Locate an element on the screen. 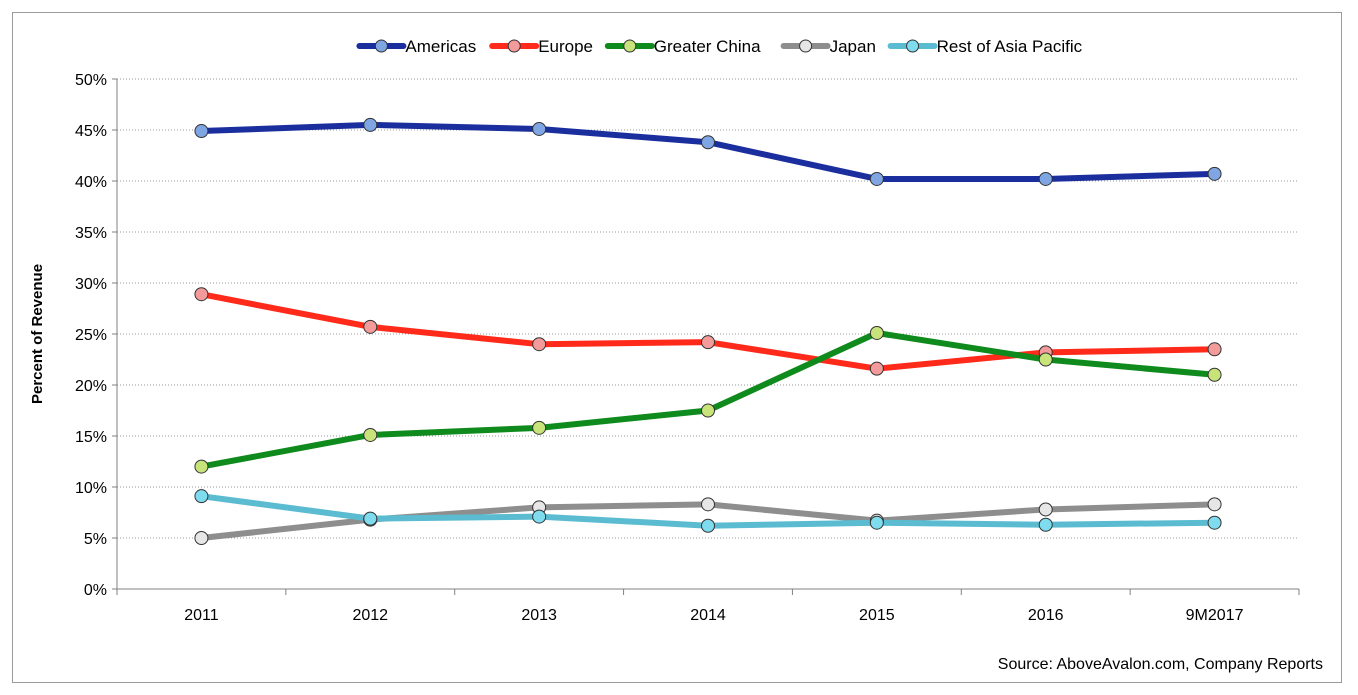 The height and width of the screenshot is (695, 1358). y-tick-label: 35% is located at coordinates (91, 233).